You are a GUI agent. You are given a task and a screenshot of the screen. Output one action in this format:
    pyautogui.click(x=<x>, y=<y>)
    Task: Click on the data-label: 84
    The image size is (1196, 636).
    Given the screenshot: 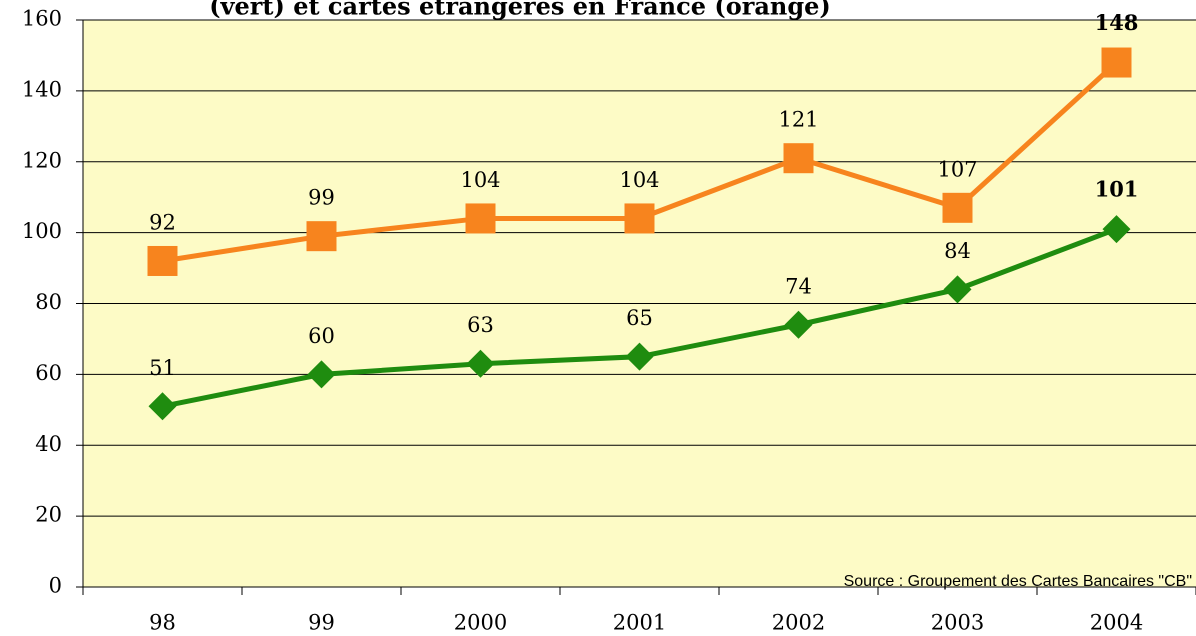 What is the action you would take?
    pyautogui.click(x=957, y=251)
    